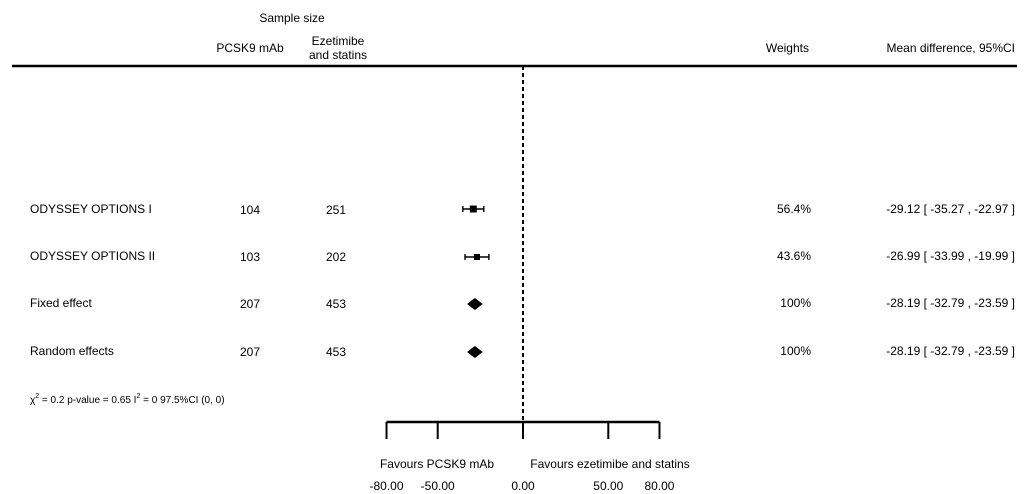  Describe the element at coordinates (659, 486) in the screenshot. I see `x-tick-label: 80.00` at that location.